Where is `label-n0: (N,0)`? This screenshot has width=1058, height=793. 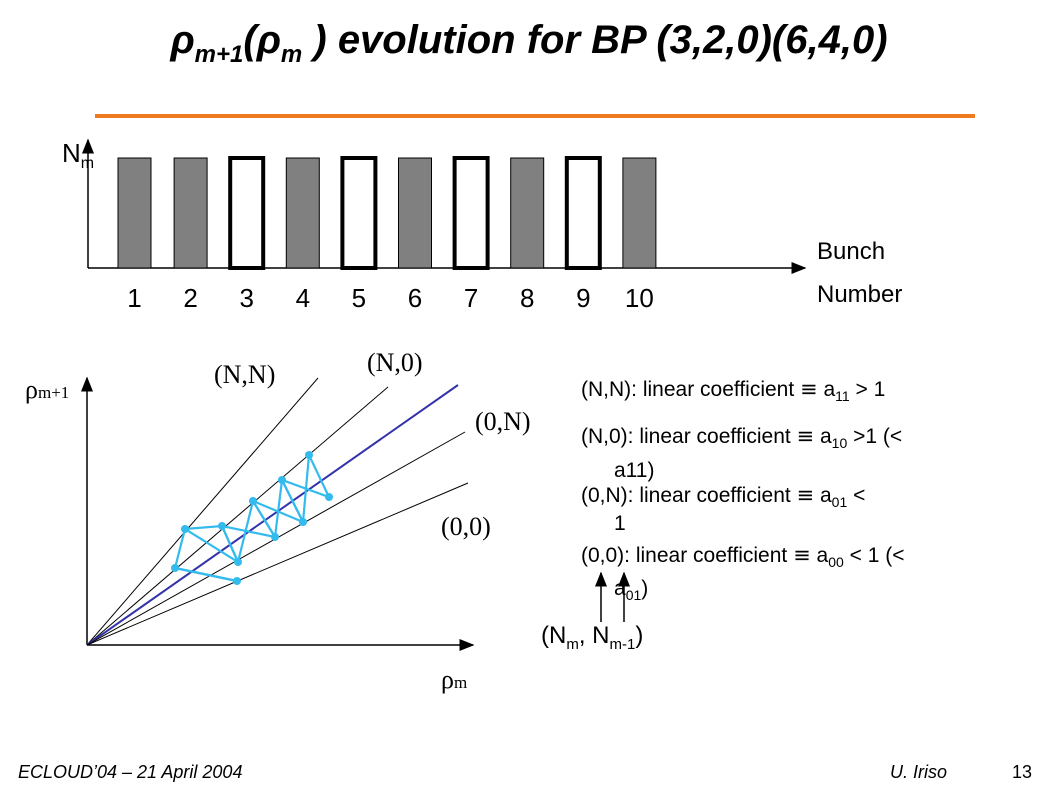
label-n0: (N,0) is located at coordinates (395, 362).